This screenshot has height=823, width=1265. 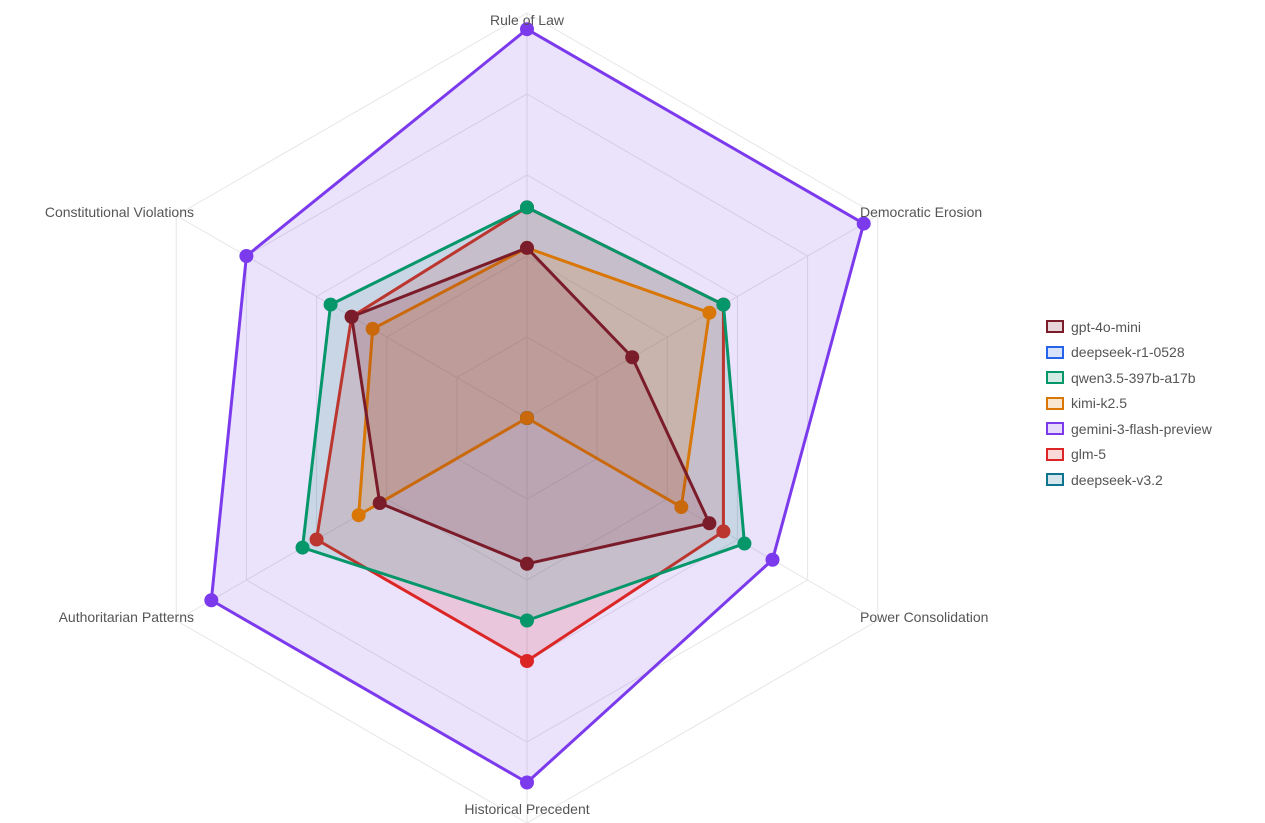 What do you see at coordinates (358, 515) in the screenshot?
I see `data-point-kimi-k2-5-authoritarian-patterns` at bounding box center [358, 515].